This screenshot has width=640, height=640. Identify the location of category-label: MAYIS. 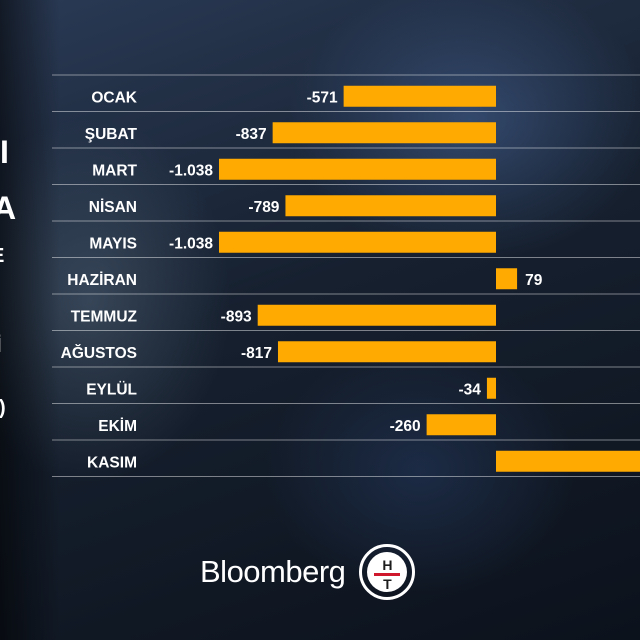
(113, 243).